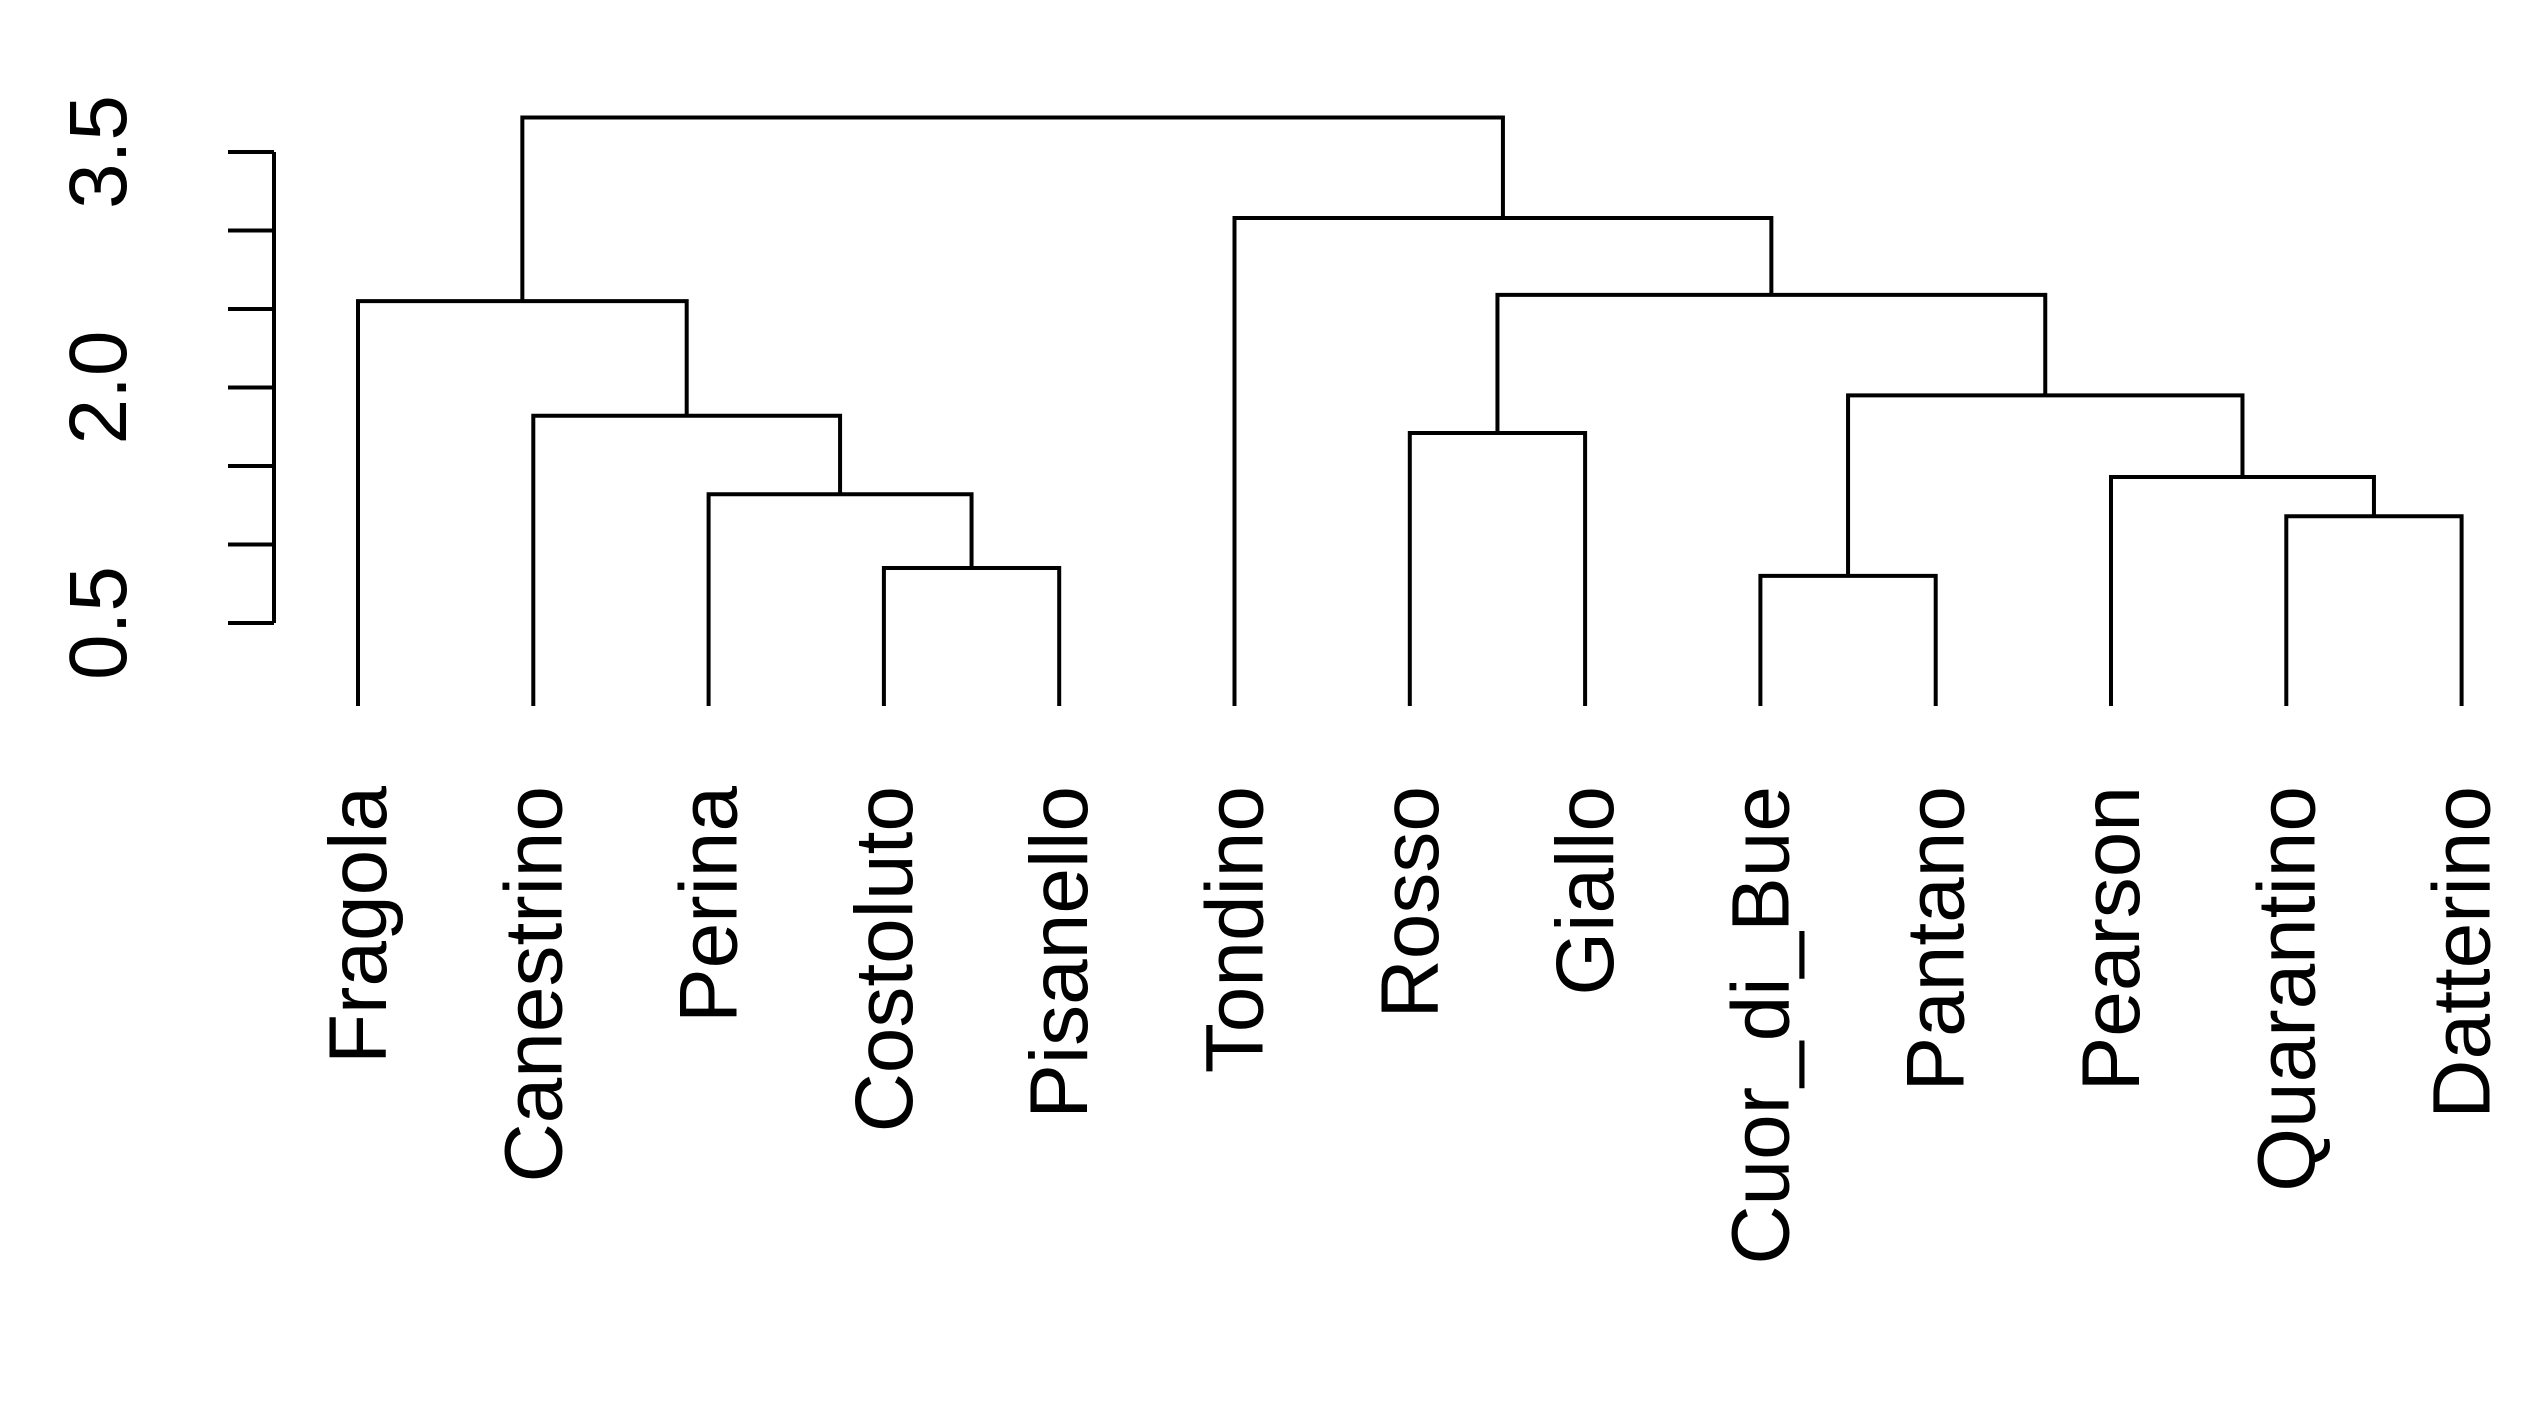 Image resolution: width=2536 pixels, height=1408 pixels. I want to click on merge-m3, so click(687, 559).